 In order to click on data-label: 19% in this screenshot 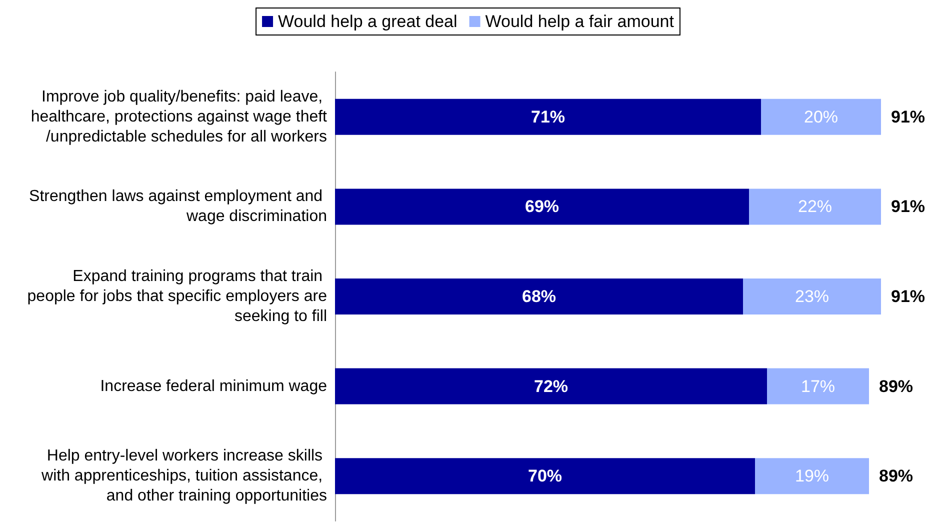, I will do `click(812, 476)`.